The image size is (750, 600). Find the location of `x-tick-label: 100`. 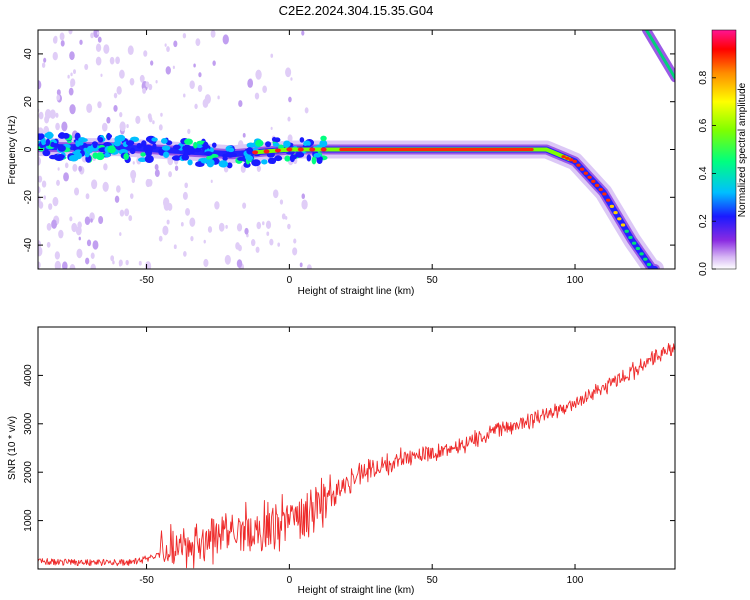

x-tick-label: 100 is located at coordinates (575, 580).